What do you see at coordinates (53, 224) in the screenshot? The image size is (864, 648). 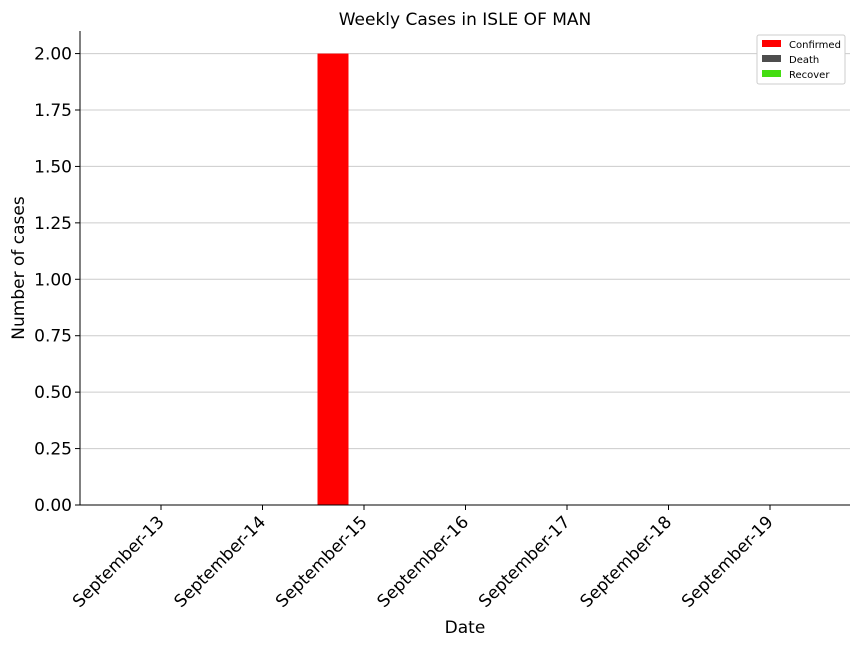 I see `y-tick-label: 1.25` at bounding box center [53, 224].